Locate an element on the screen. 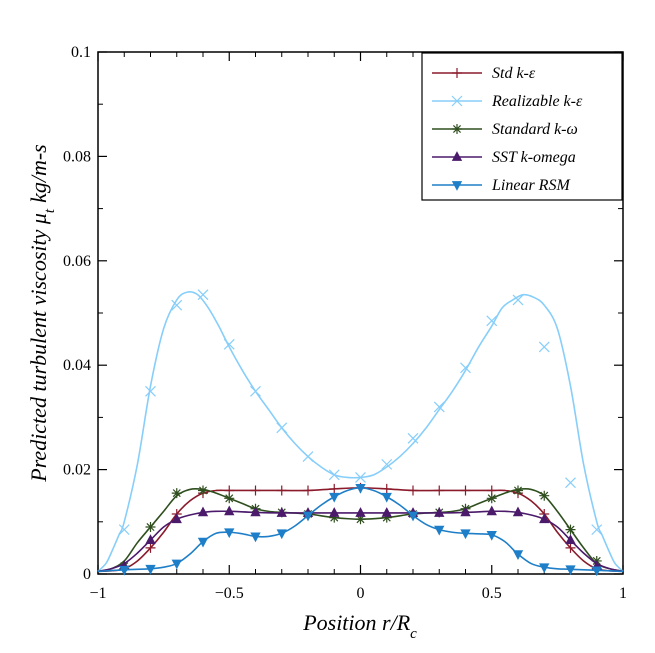  legend-label: Std k-ε is located at coordinates (514, 73).